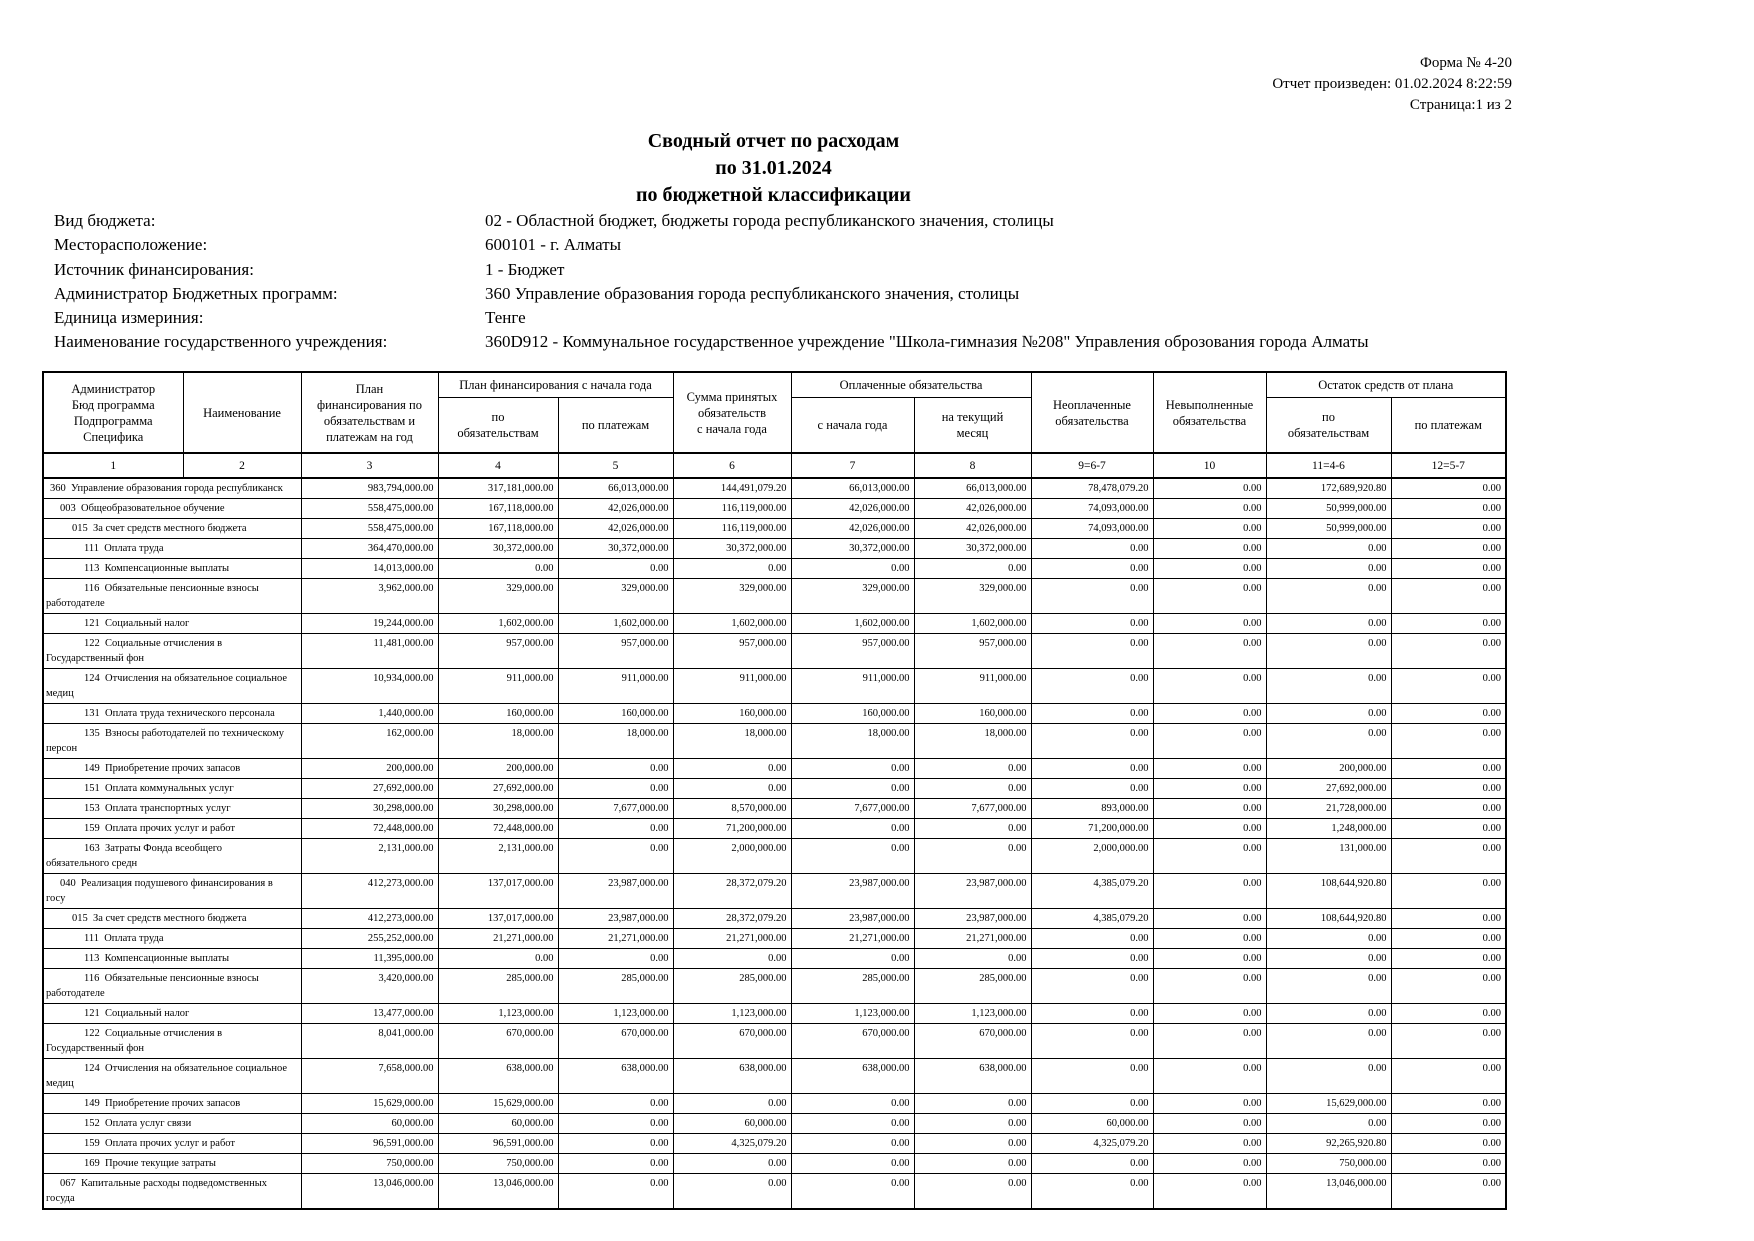 The width and height of the screenshot is (1754, 1241). I want to click on row-value: 19,244,000.00, so click(369, 623).